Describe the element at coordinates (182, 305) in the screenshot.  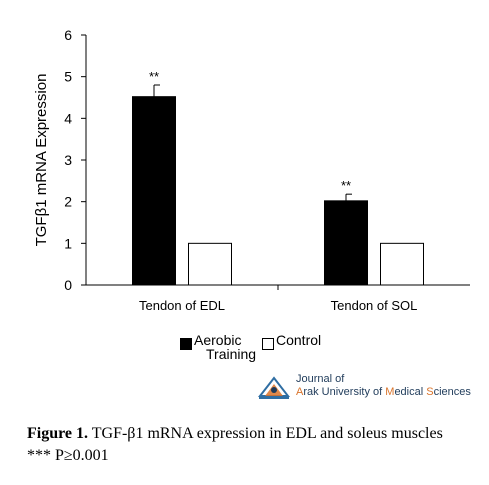
I see `x-category-label: Tendon of EDL` at that location.